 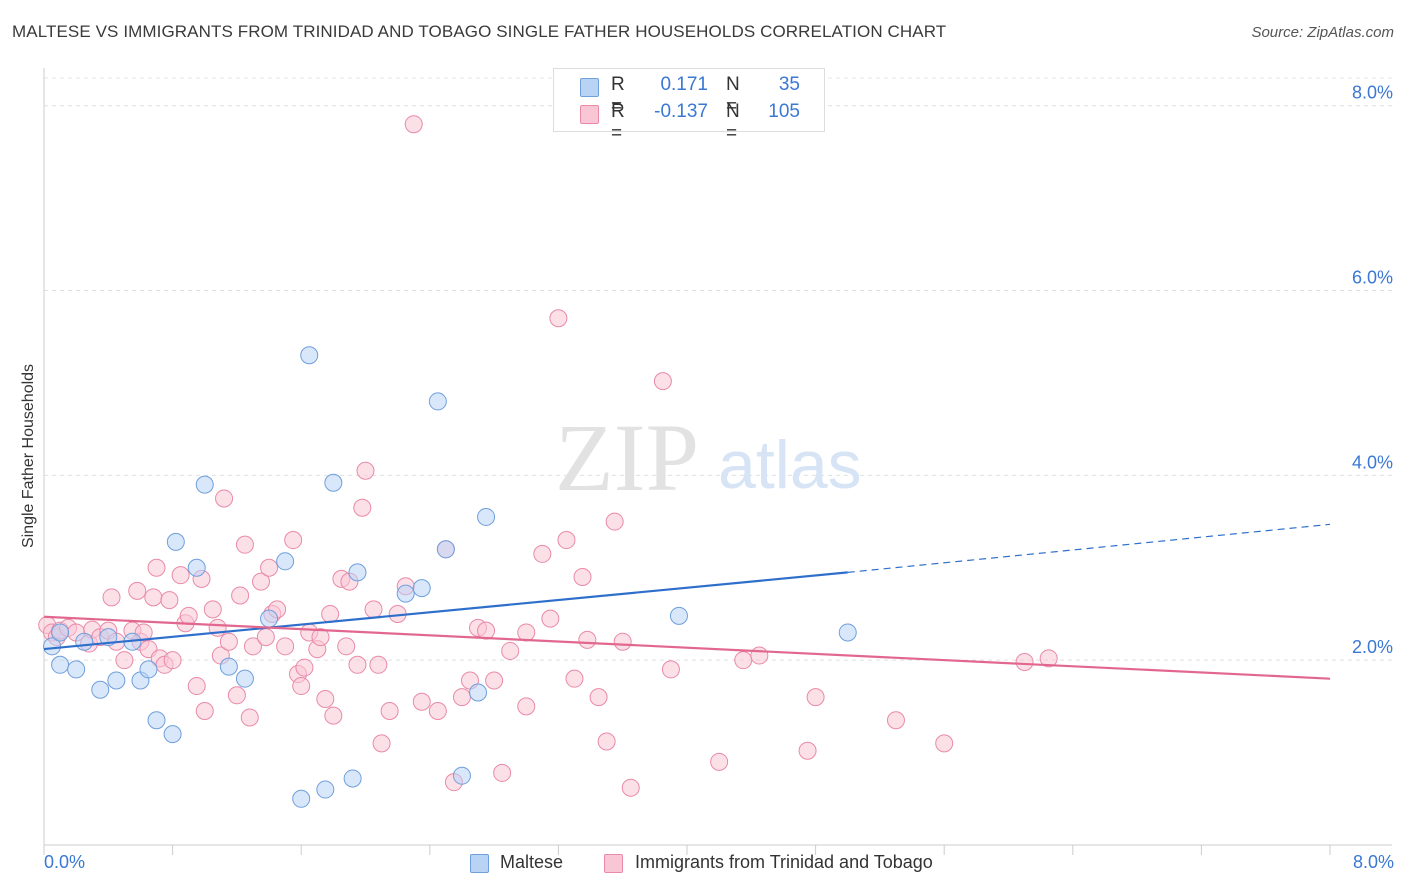 What do you see at coordinates (65, 862) in the screenshot?
I see `x-tick-label-min: 0.0%` at bounding box center [65, 862].